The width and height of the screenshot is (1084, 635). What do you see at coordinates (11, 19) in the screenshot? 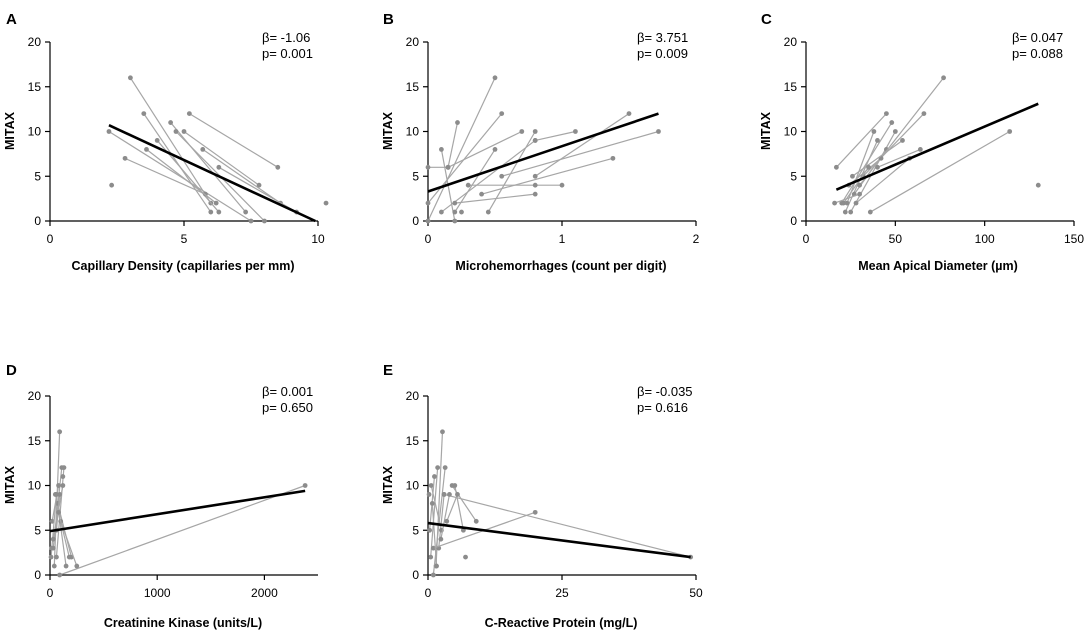
I see `panel-letter: A` at bounding box center [11, 19].